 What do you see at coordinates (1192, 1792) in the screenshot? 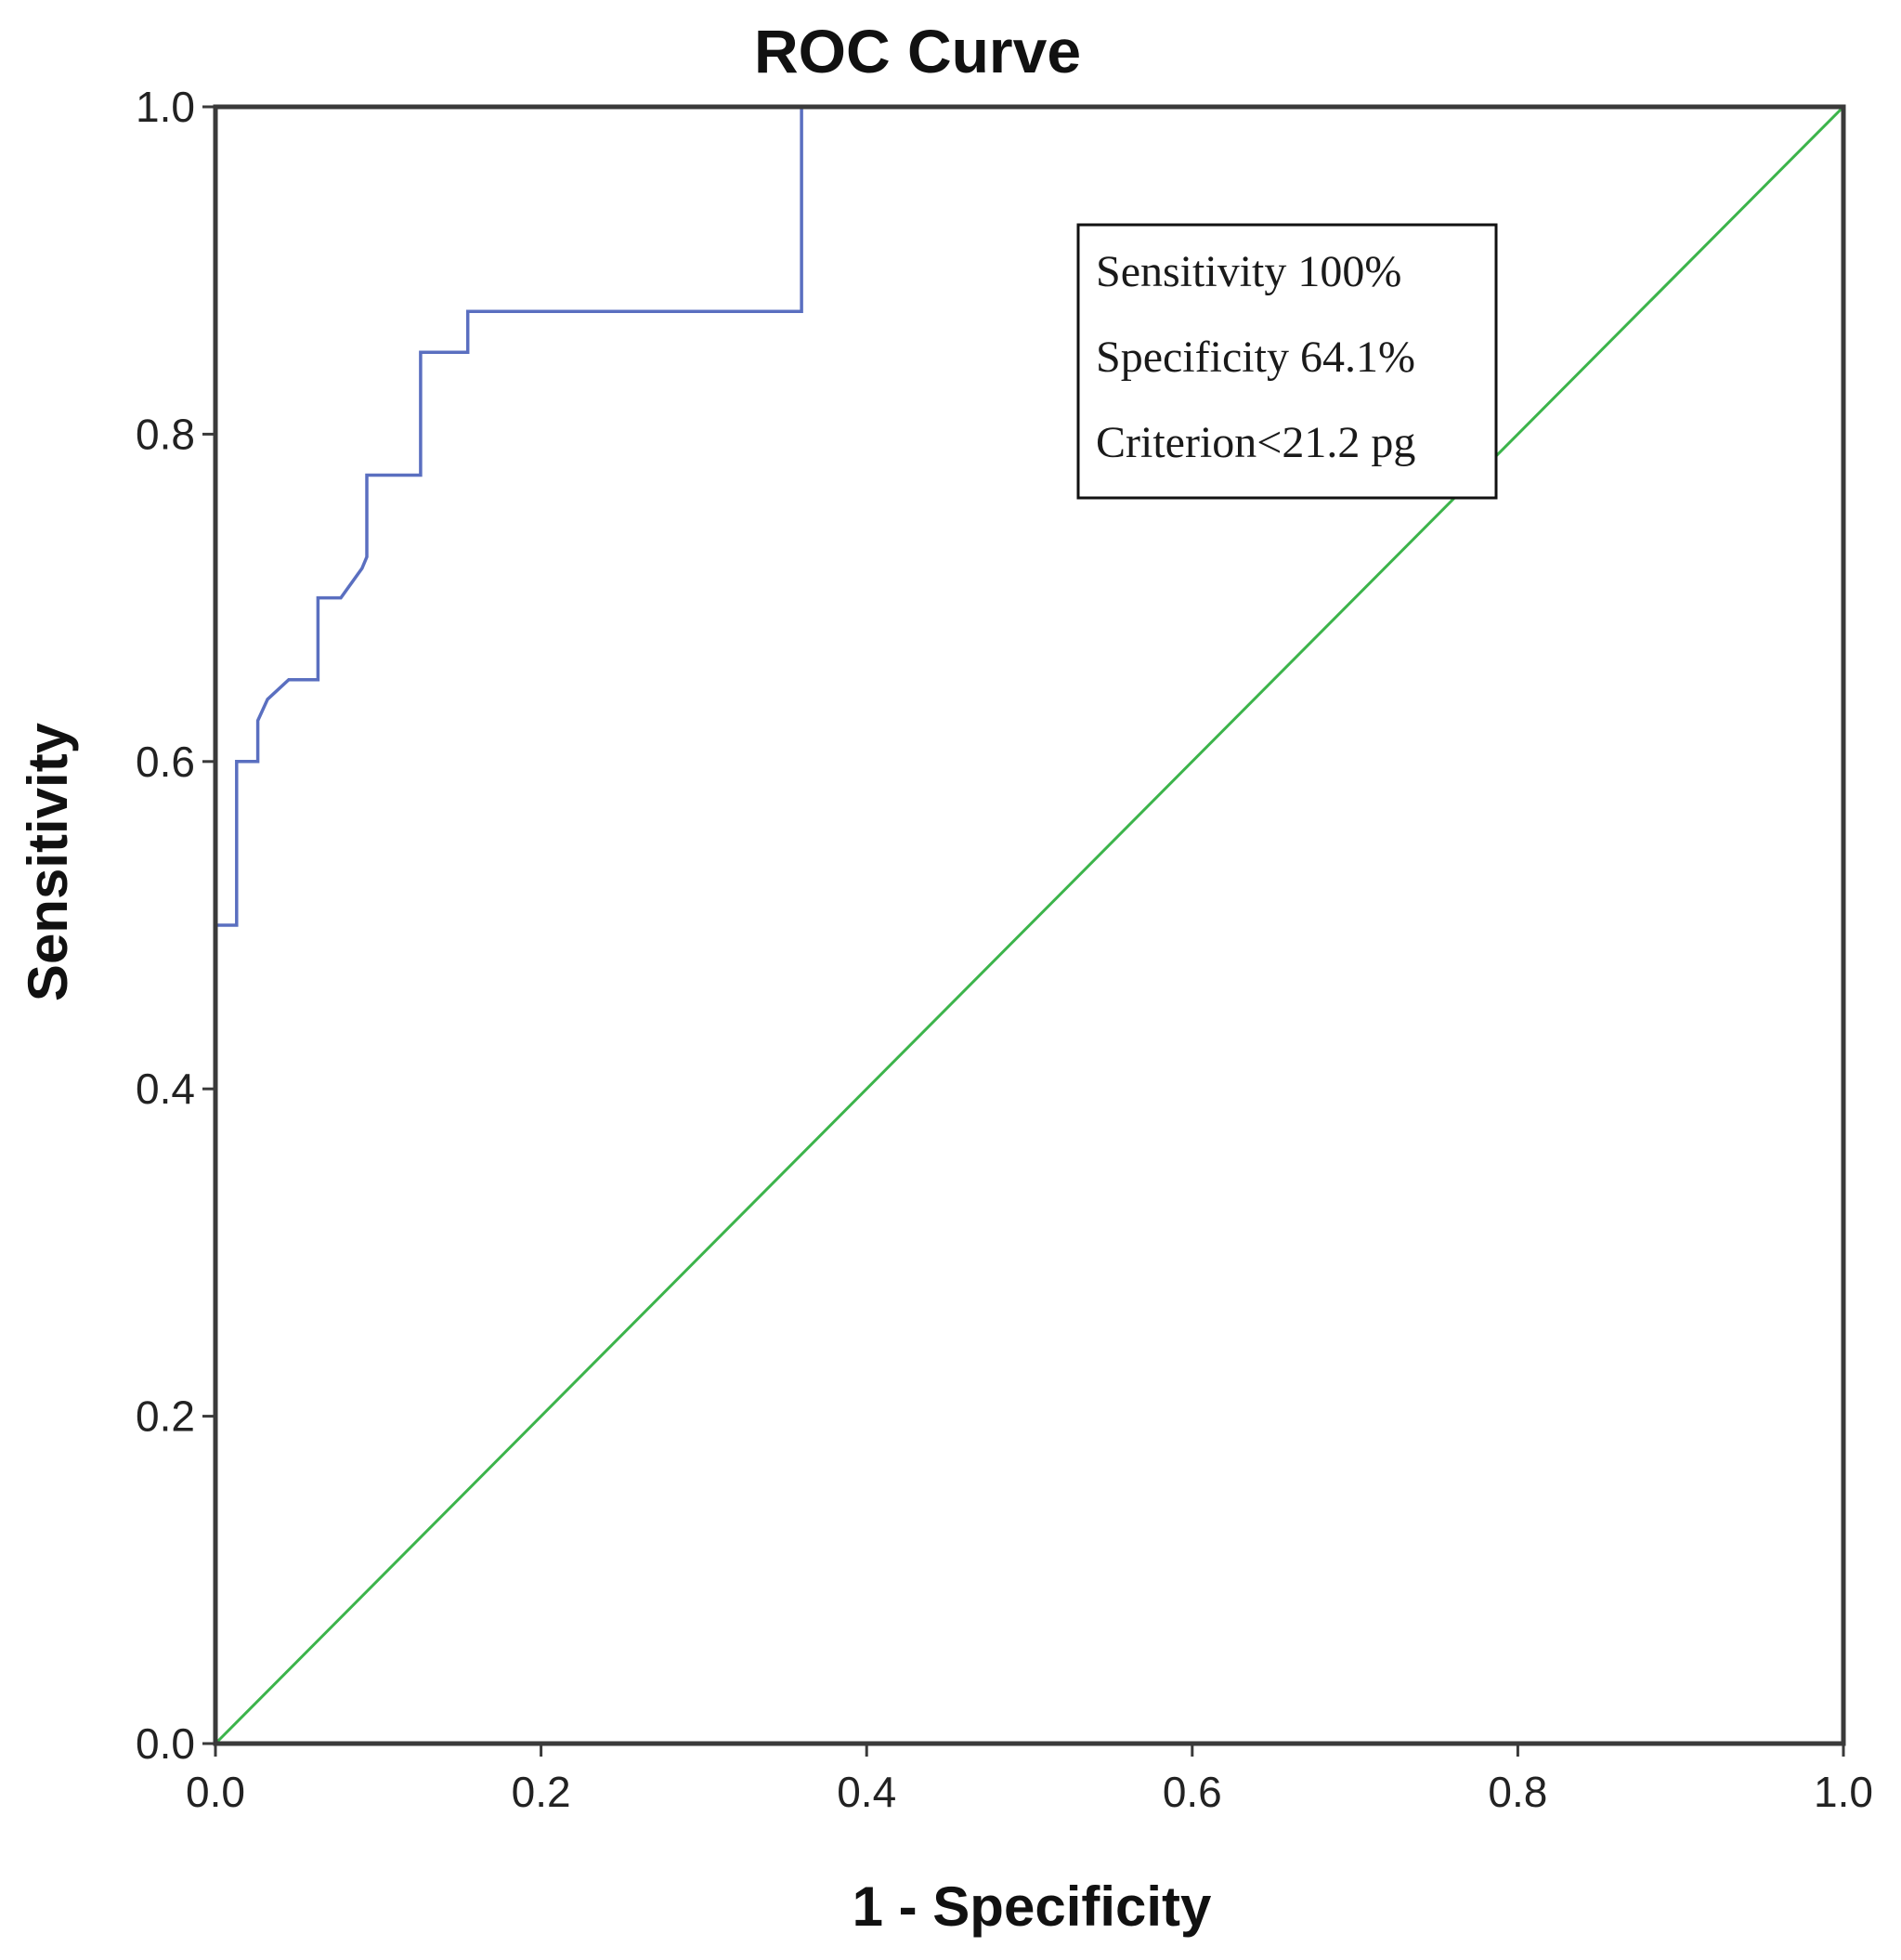
I see `x-tick-label: 0.6` at bounding box center [1192, 1792].